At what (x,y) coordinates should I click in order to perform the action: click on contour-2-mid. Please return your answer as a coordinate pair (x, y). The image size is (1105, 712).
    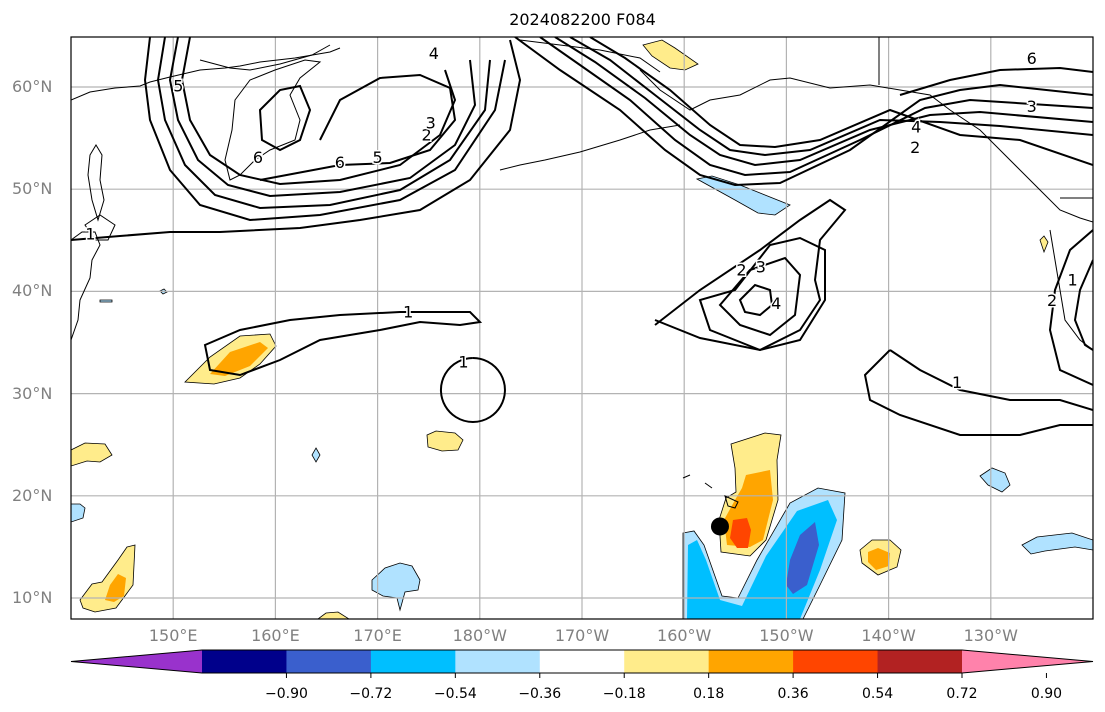
    Looking at the image, I should click on (762, 294).